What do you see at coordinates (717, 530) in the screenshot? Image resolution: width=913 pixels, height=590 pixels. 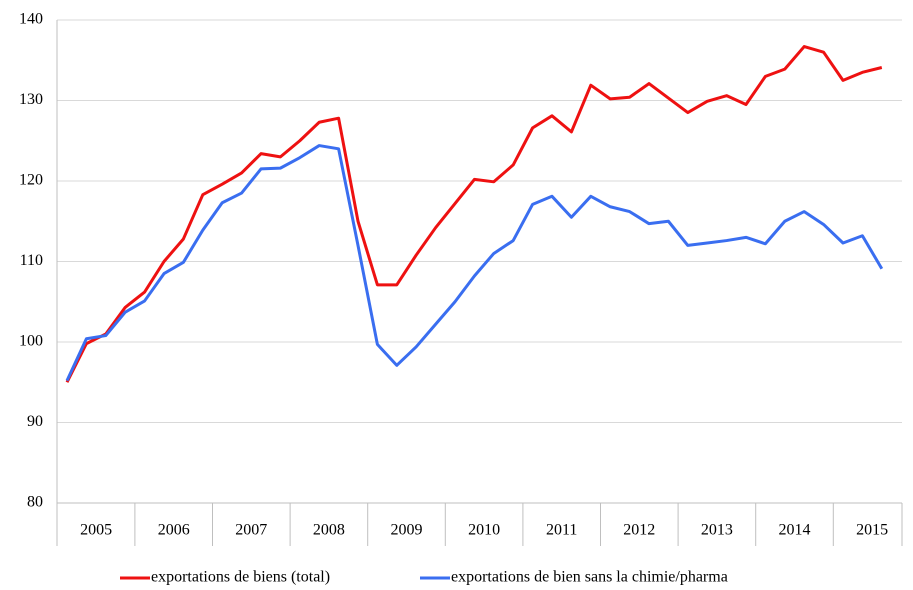 I see `x-tick-label: 2013` at bounding box center [717, 530].